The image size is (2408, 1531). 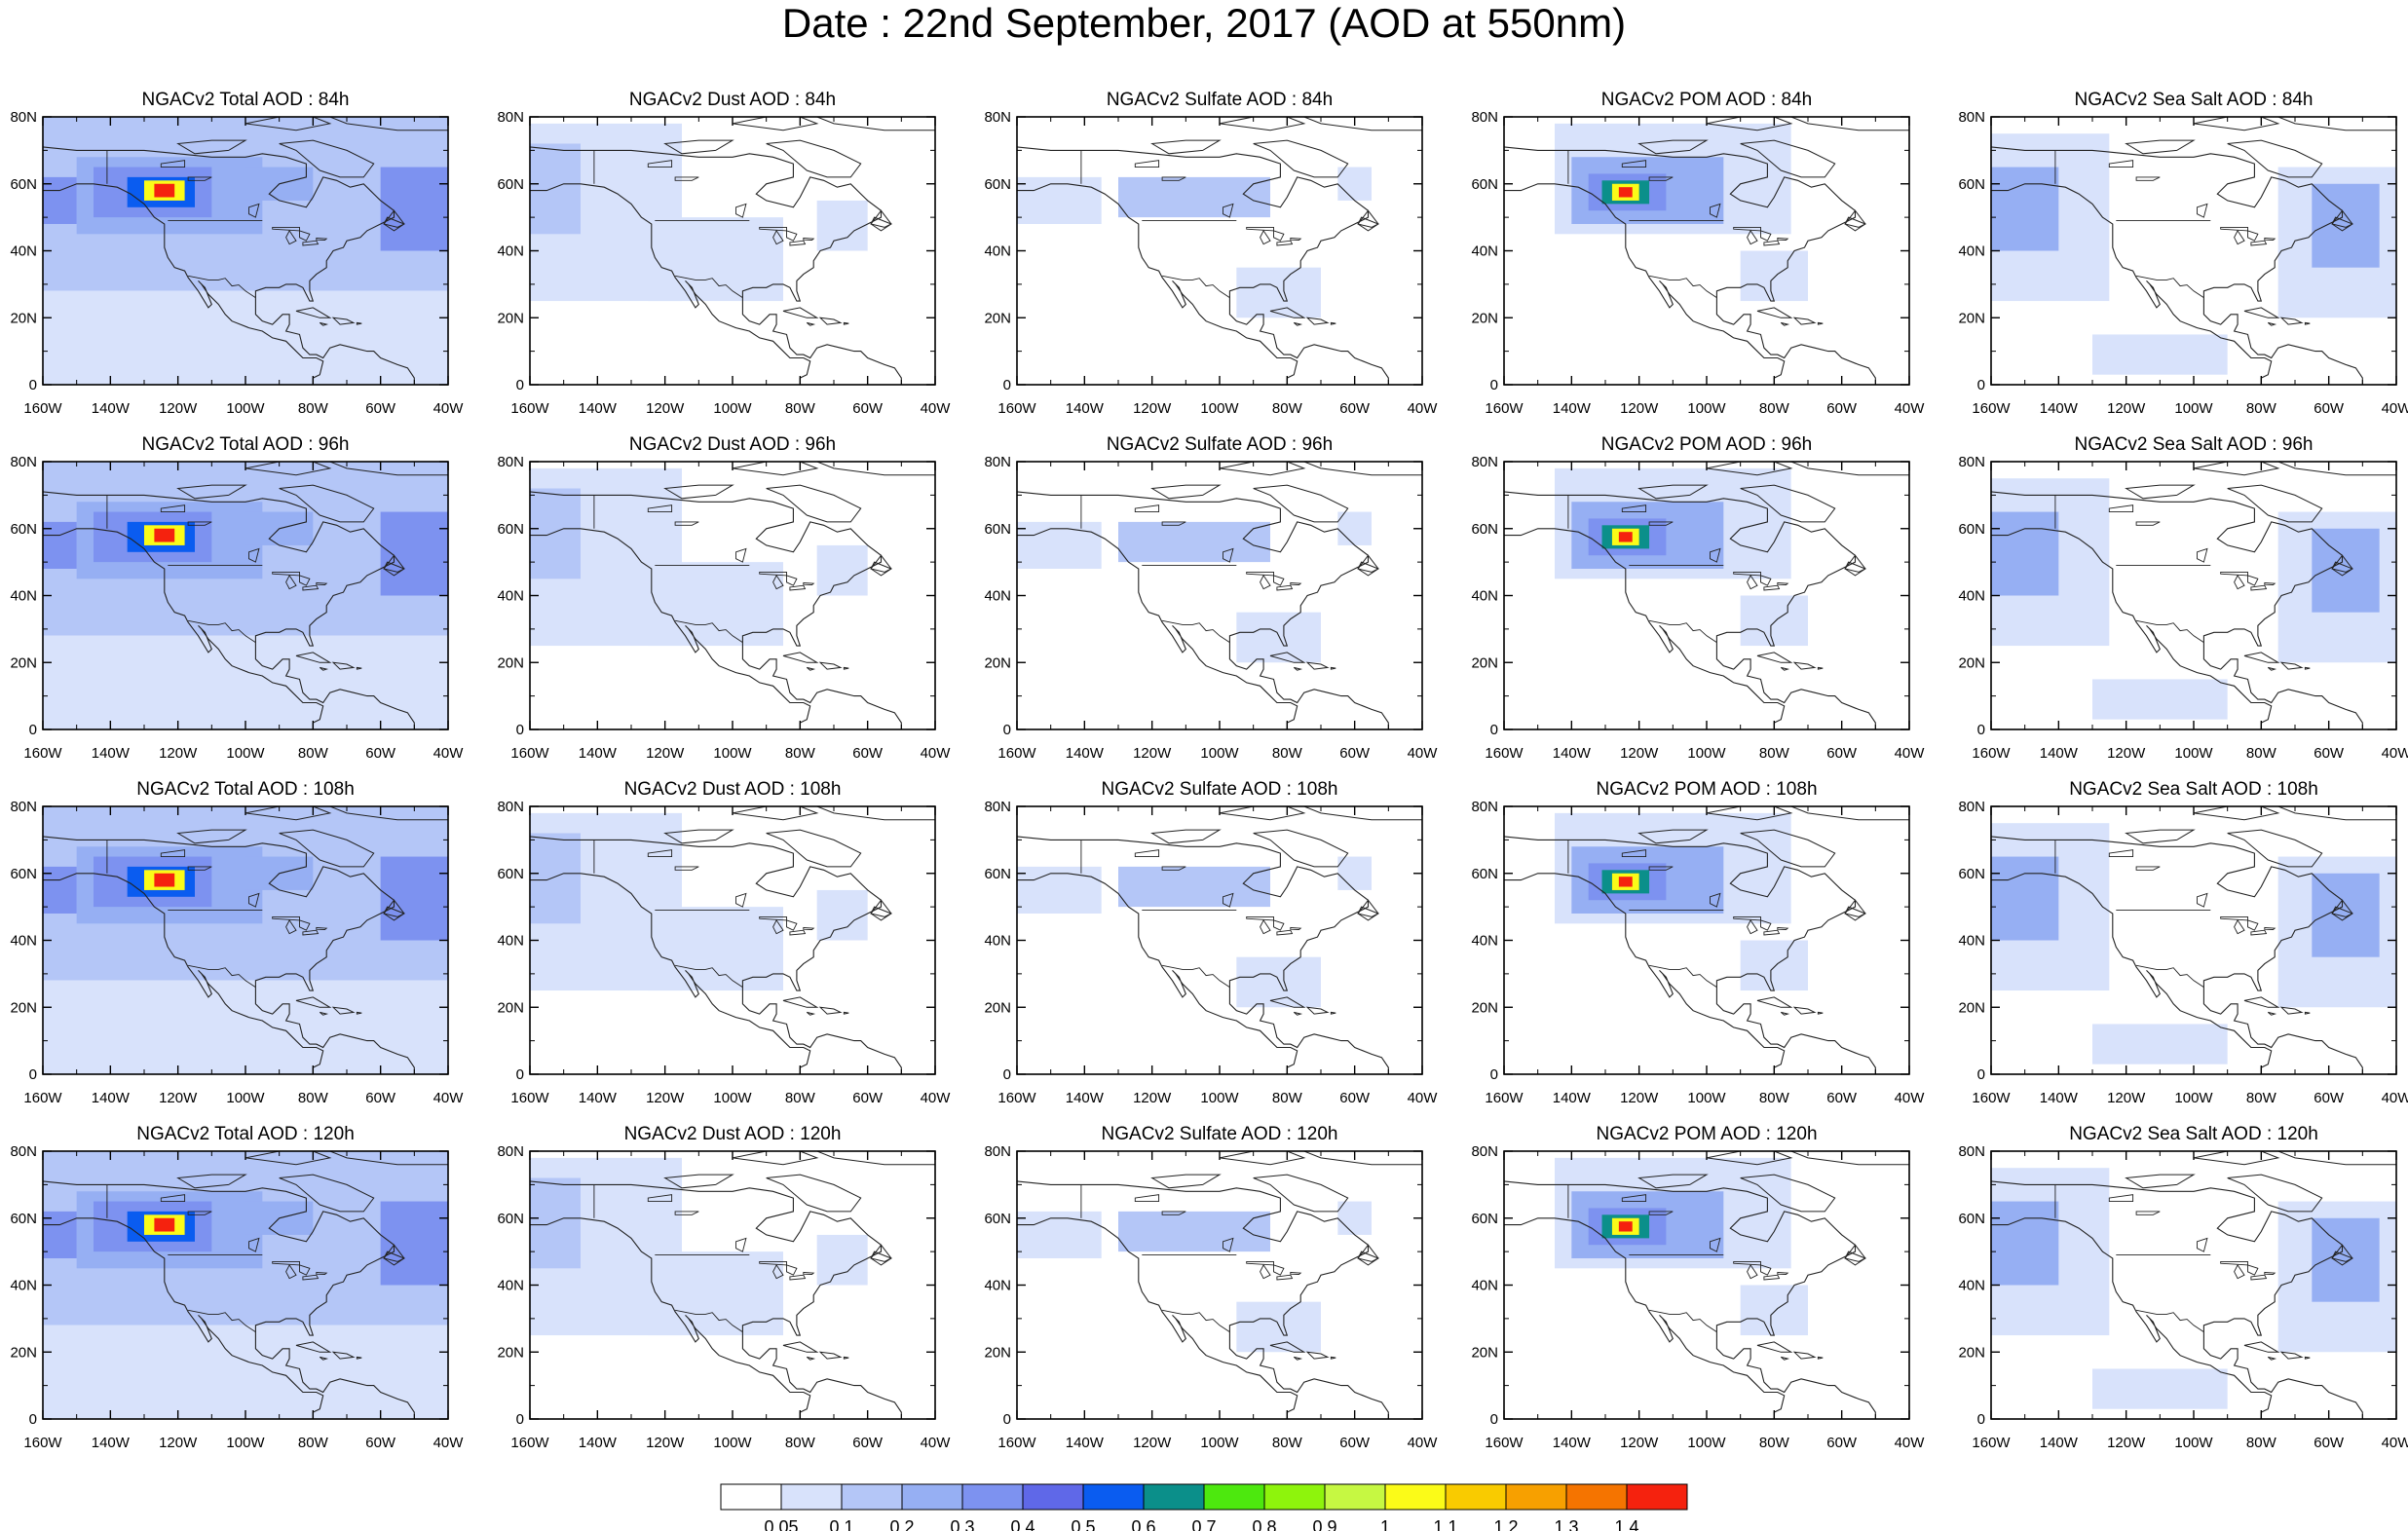 What do you see at coordinates (1324, 1524) in the screenshot?
I see `colorbar-label: 0.9` at bounding box center [1324, 1524].